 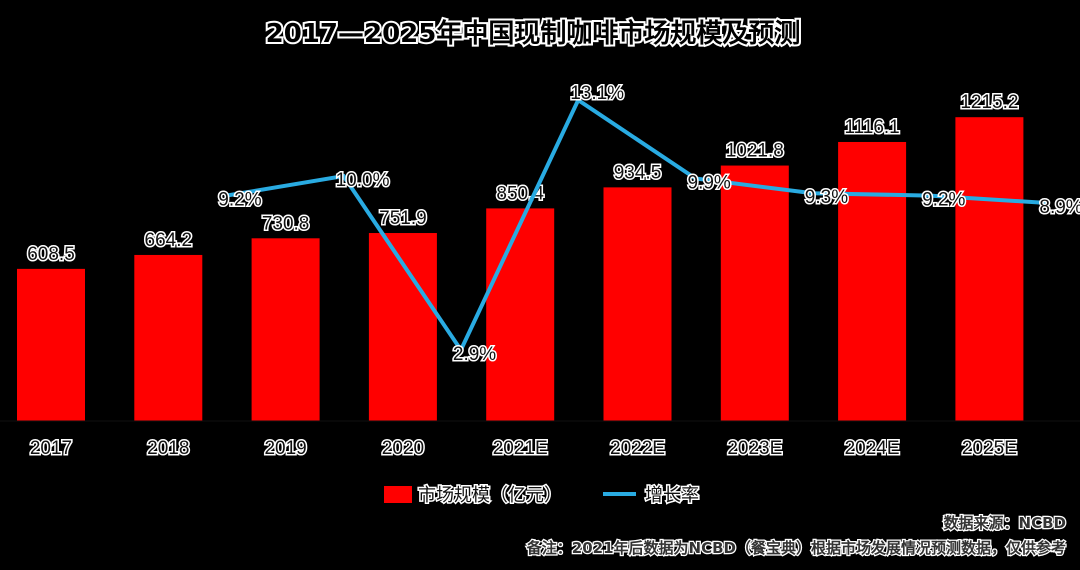 What do you see at coordinates (363, 180) in the screenshot?
I see `rate-label-2019: 10.0%` at bounding box center [363, 180].